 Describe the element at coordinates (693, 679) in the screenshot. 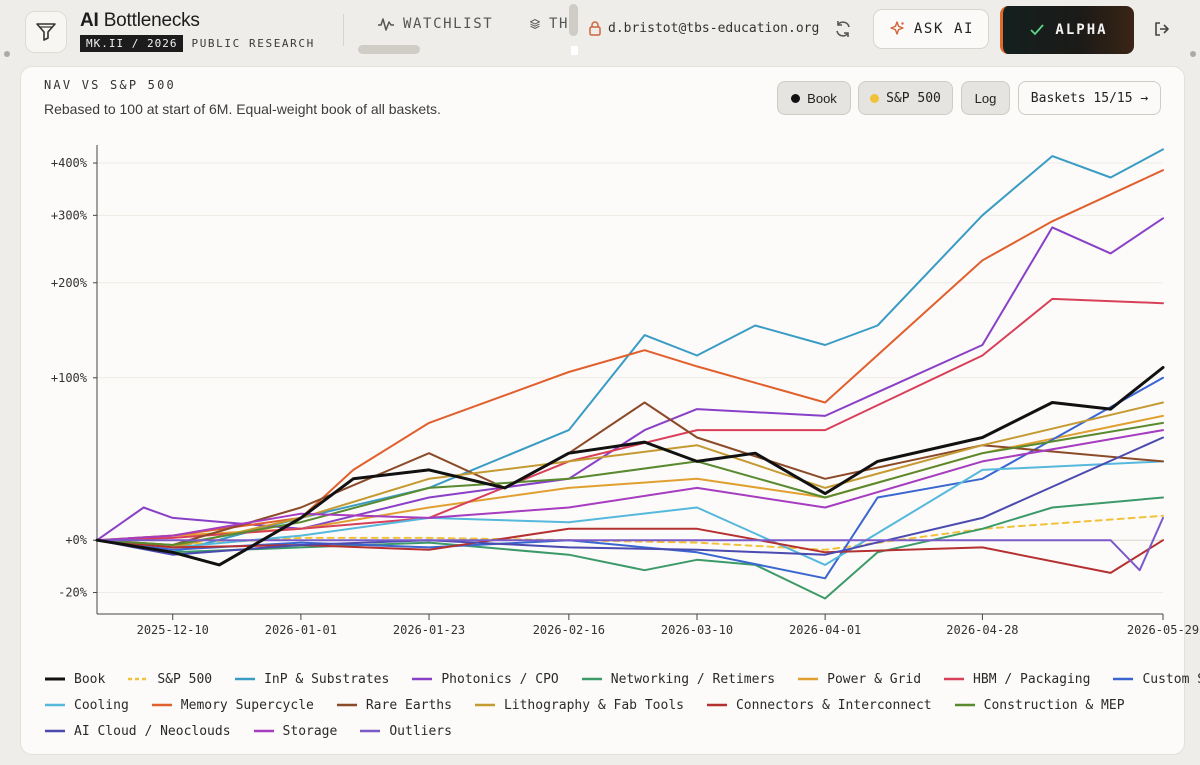

I see `legend-label: Networking / Retimers` at that location.